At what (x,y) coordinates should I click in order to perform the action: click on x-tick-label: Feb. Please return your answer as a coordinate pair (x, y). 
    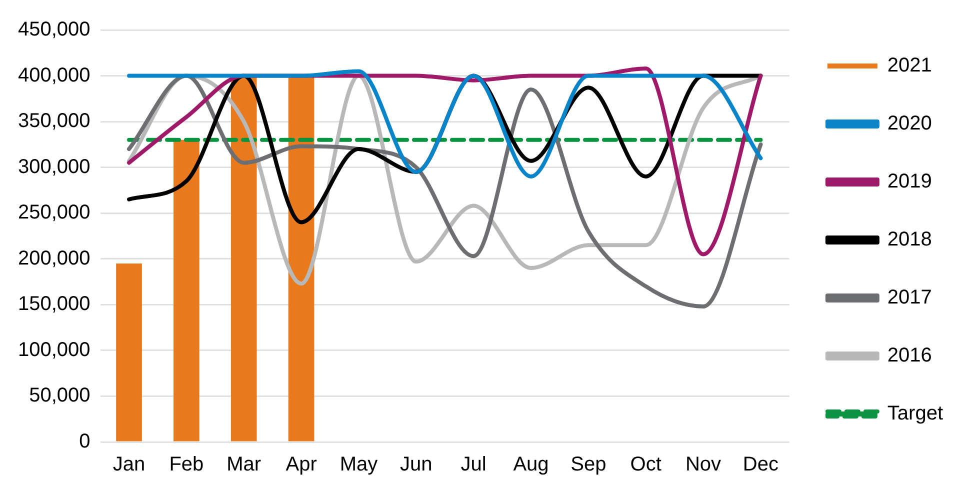
    Looking at the image, I should click on (186, 465).